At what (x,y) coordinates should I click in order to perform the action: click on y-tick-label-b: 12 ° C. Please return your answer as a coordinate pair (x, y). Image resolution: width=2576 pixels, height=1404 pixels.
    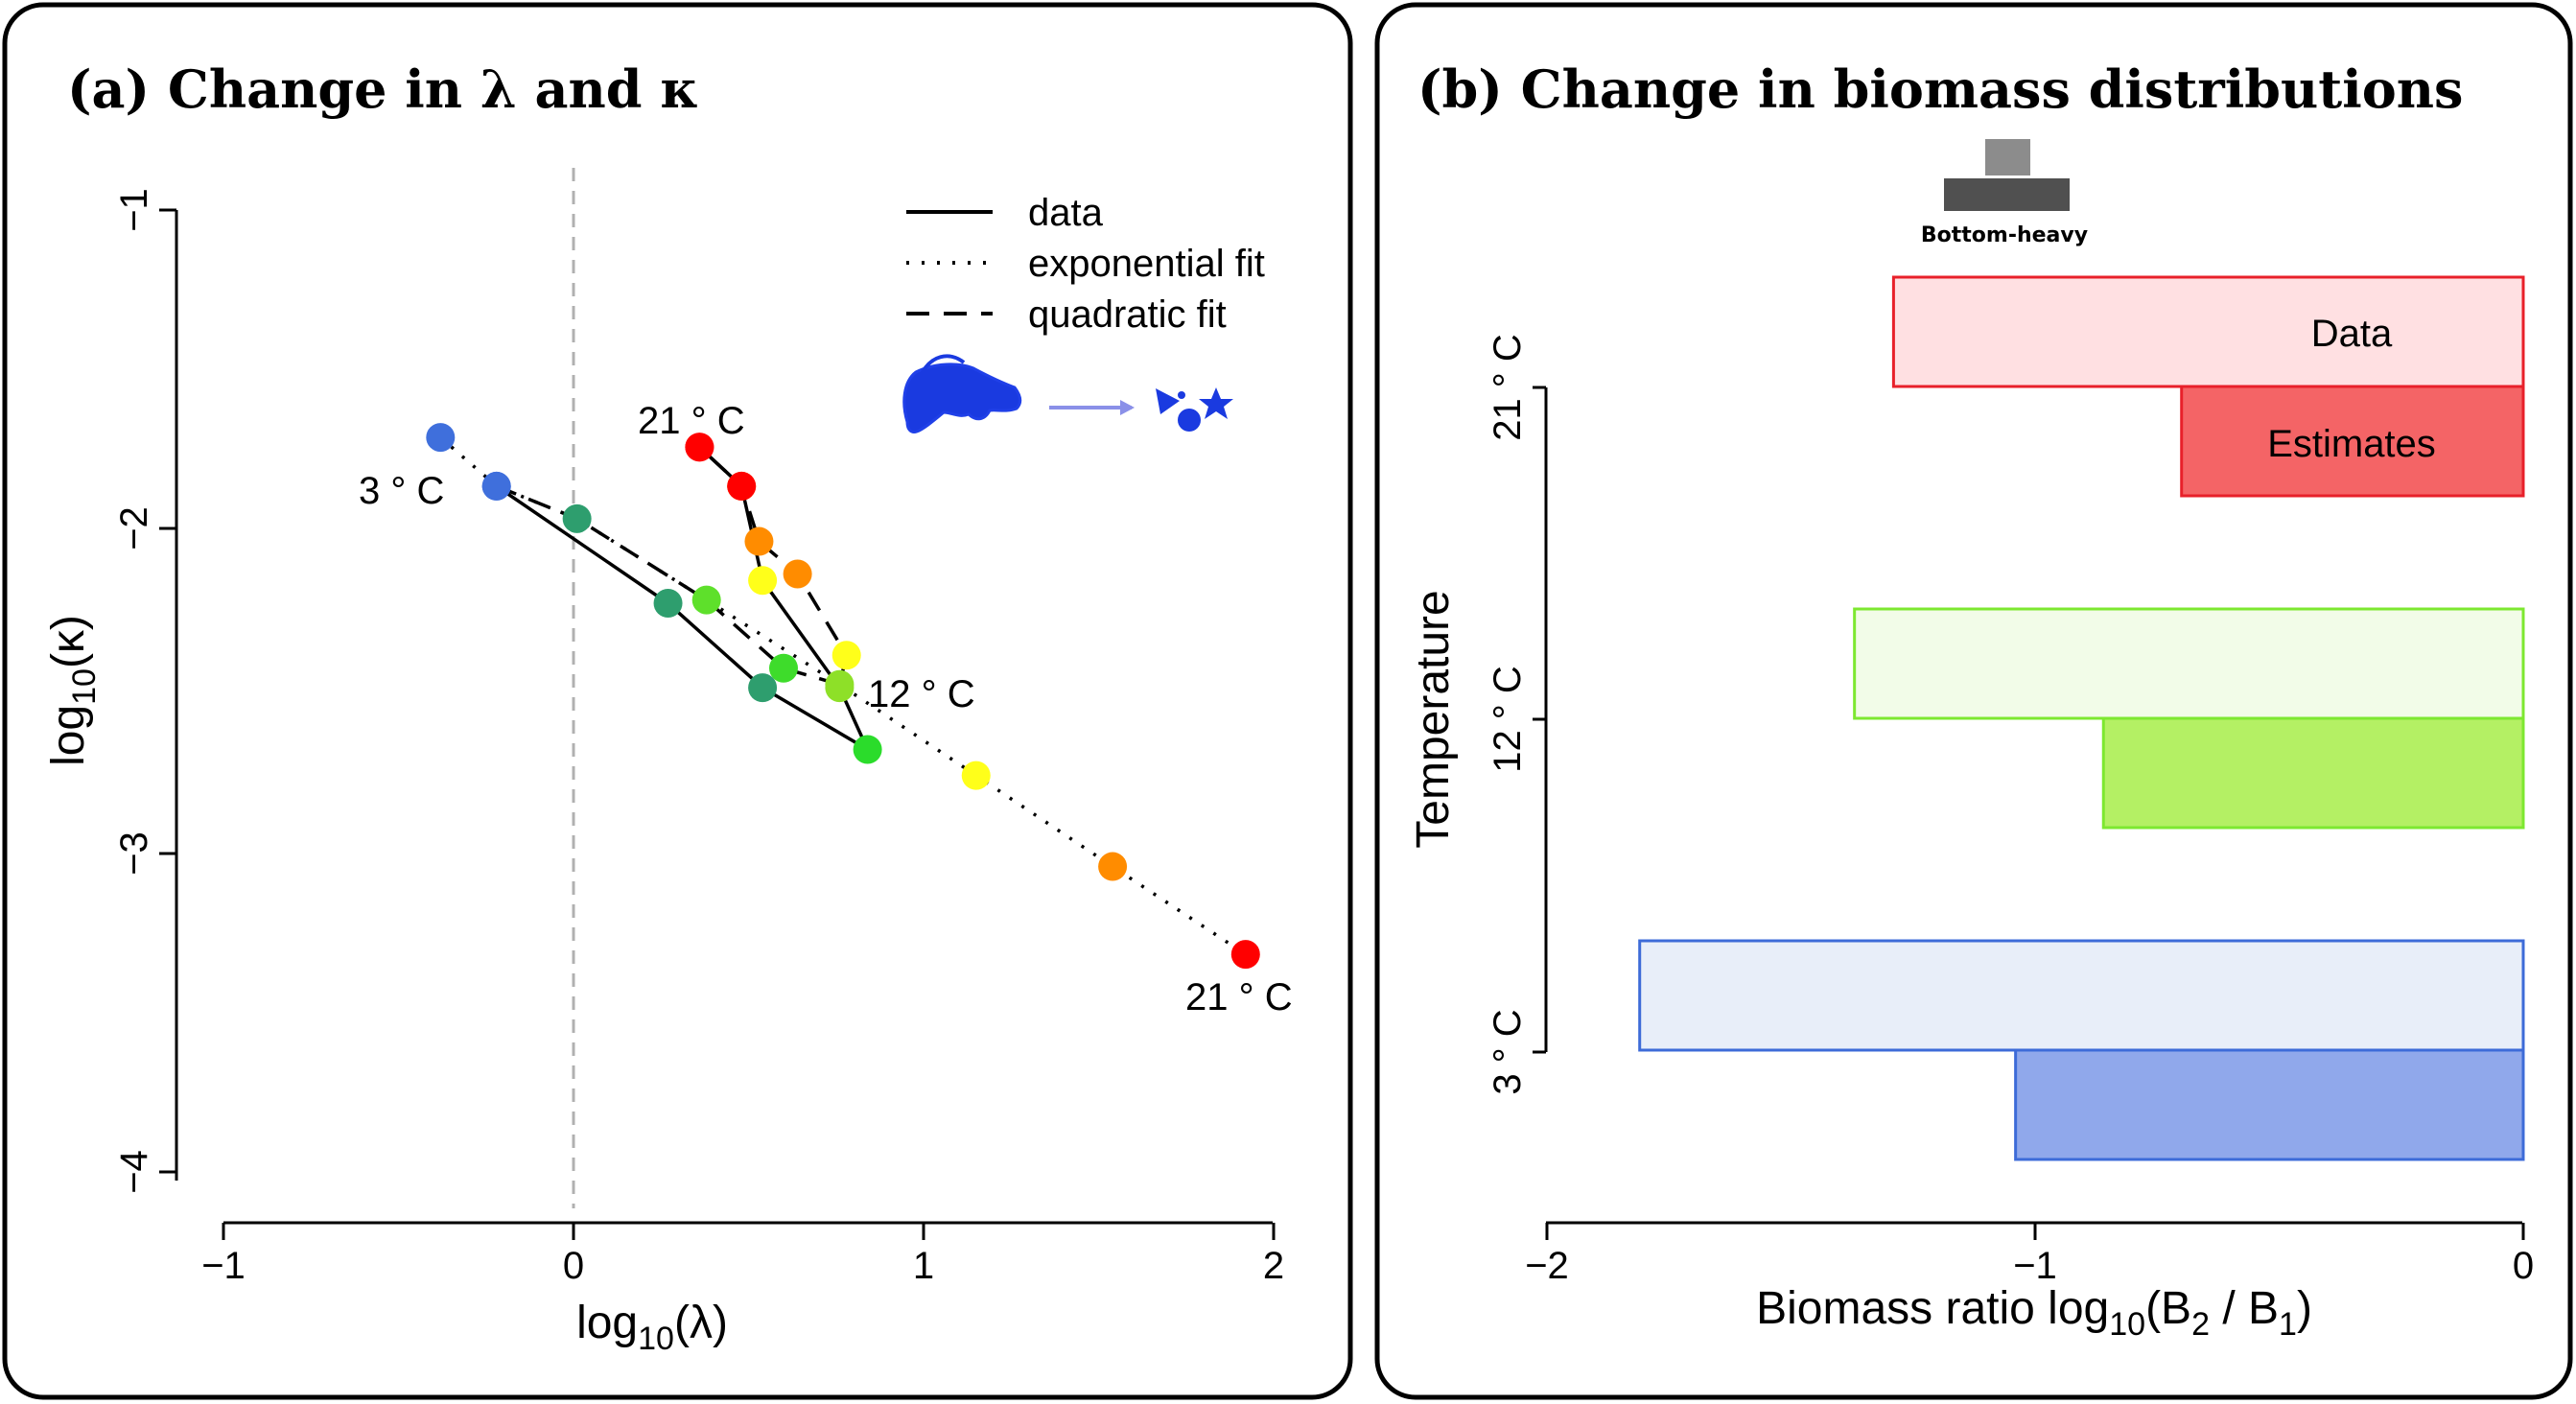
    Looking at the image, I should click on (1508, 719).